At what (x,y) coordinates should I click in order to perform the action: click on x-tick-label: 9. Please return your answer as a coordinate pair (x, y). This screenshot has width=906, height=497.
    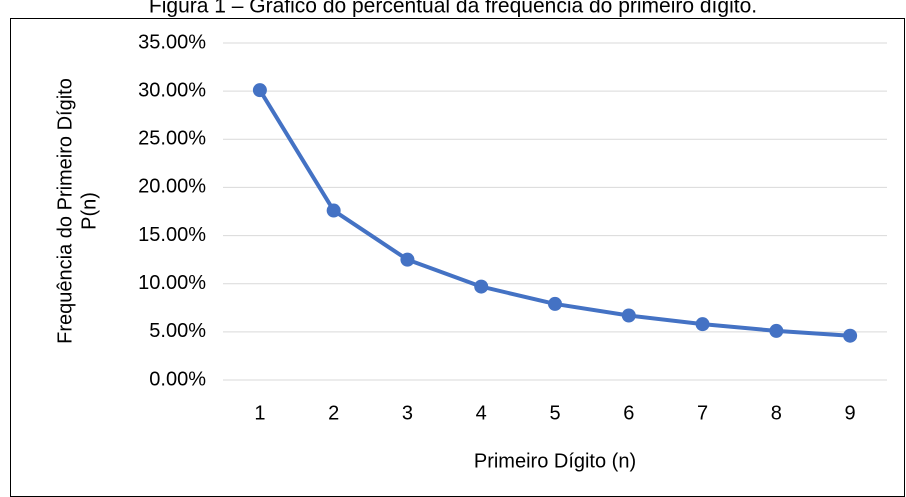
    Looking at the image, I should click on (850, 413).